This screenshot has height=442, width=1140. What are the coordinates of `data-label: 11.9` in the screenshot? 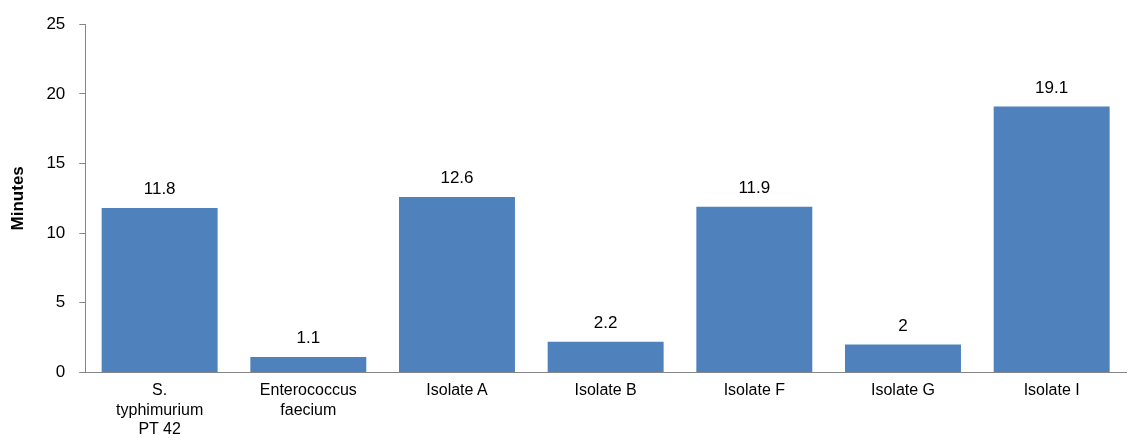 It's located at (754, 187).